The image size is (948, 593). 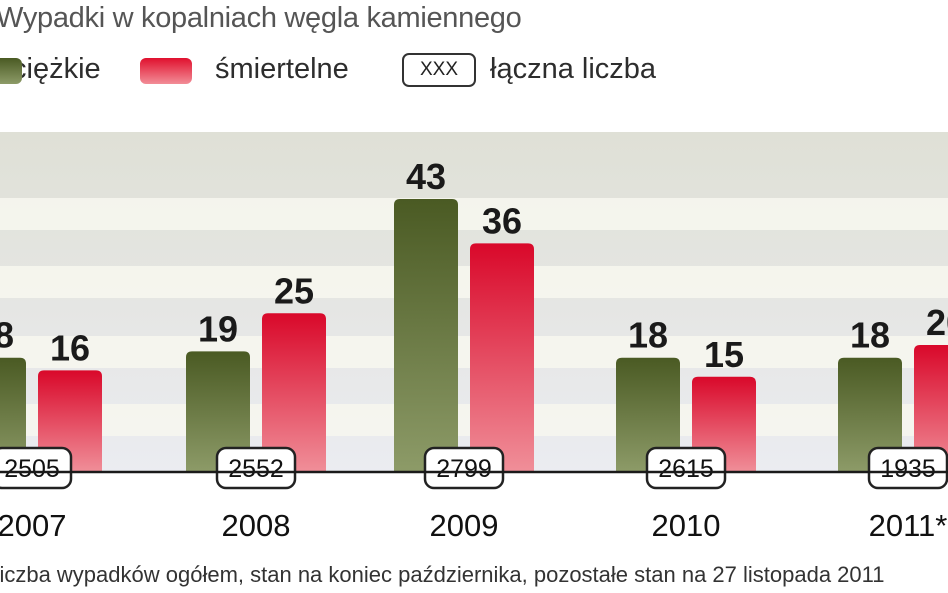 I want to click on total-value: 2615, so click(x=686, y=469).